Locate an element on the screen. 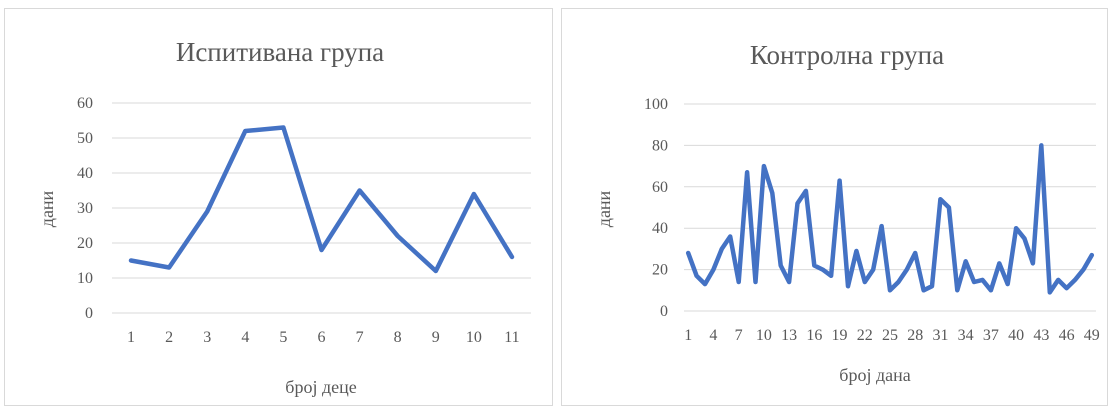 This screenshot has height=410, width=1114. x-tick-label: 11 is located at coordinates (511, 337).